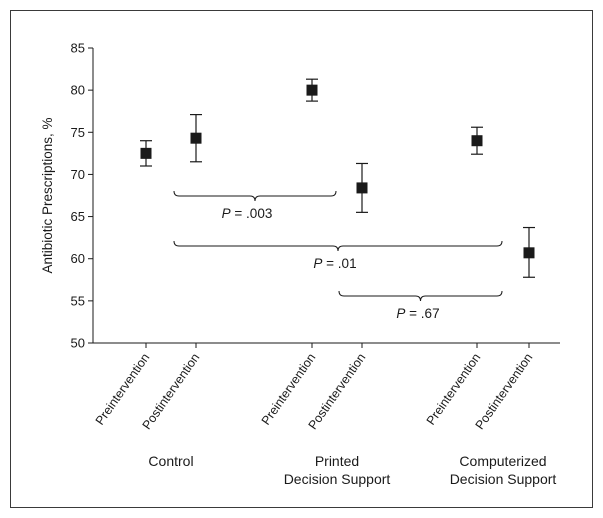 The height and width of the screenshot is (518, 603). Describe the element at coordinates (502, 461) in the screenshot. I see `group-label: Computerized` at that location.